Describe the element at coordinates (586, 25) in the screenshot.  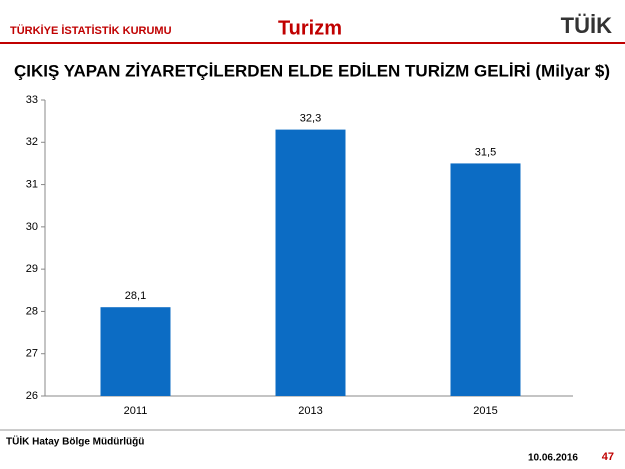
I see `logo: TÜİK` at that location.